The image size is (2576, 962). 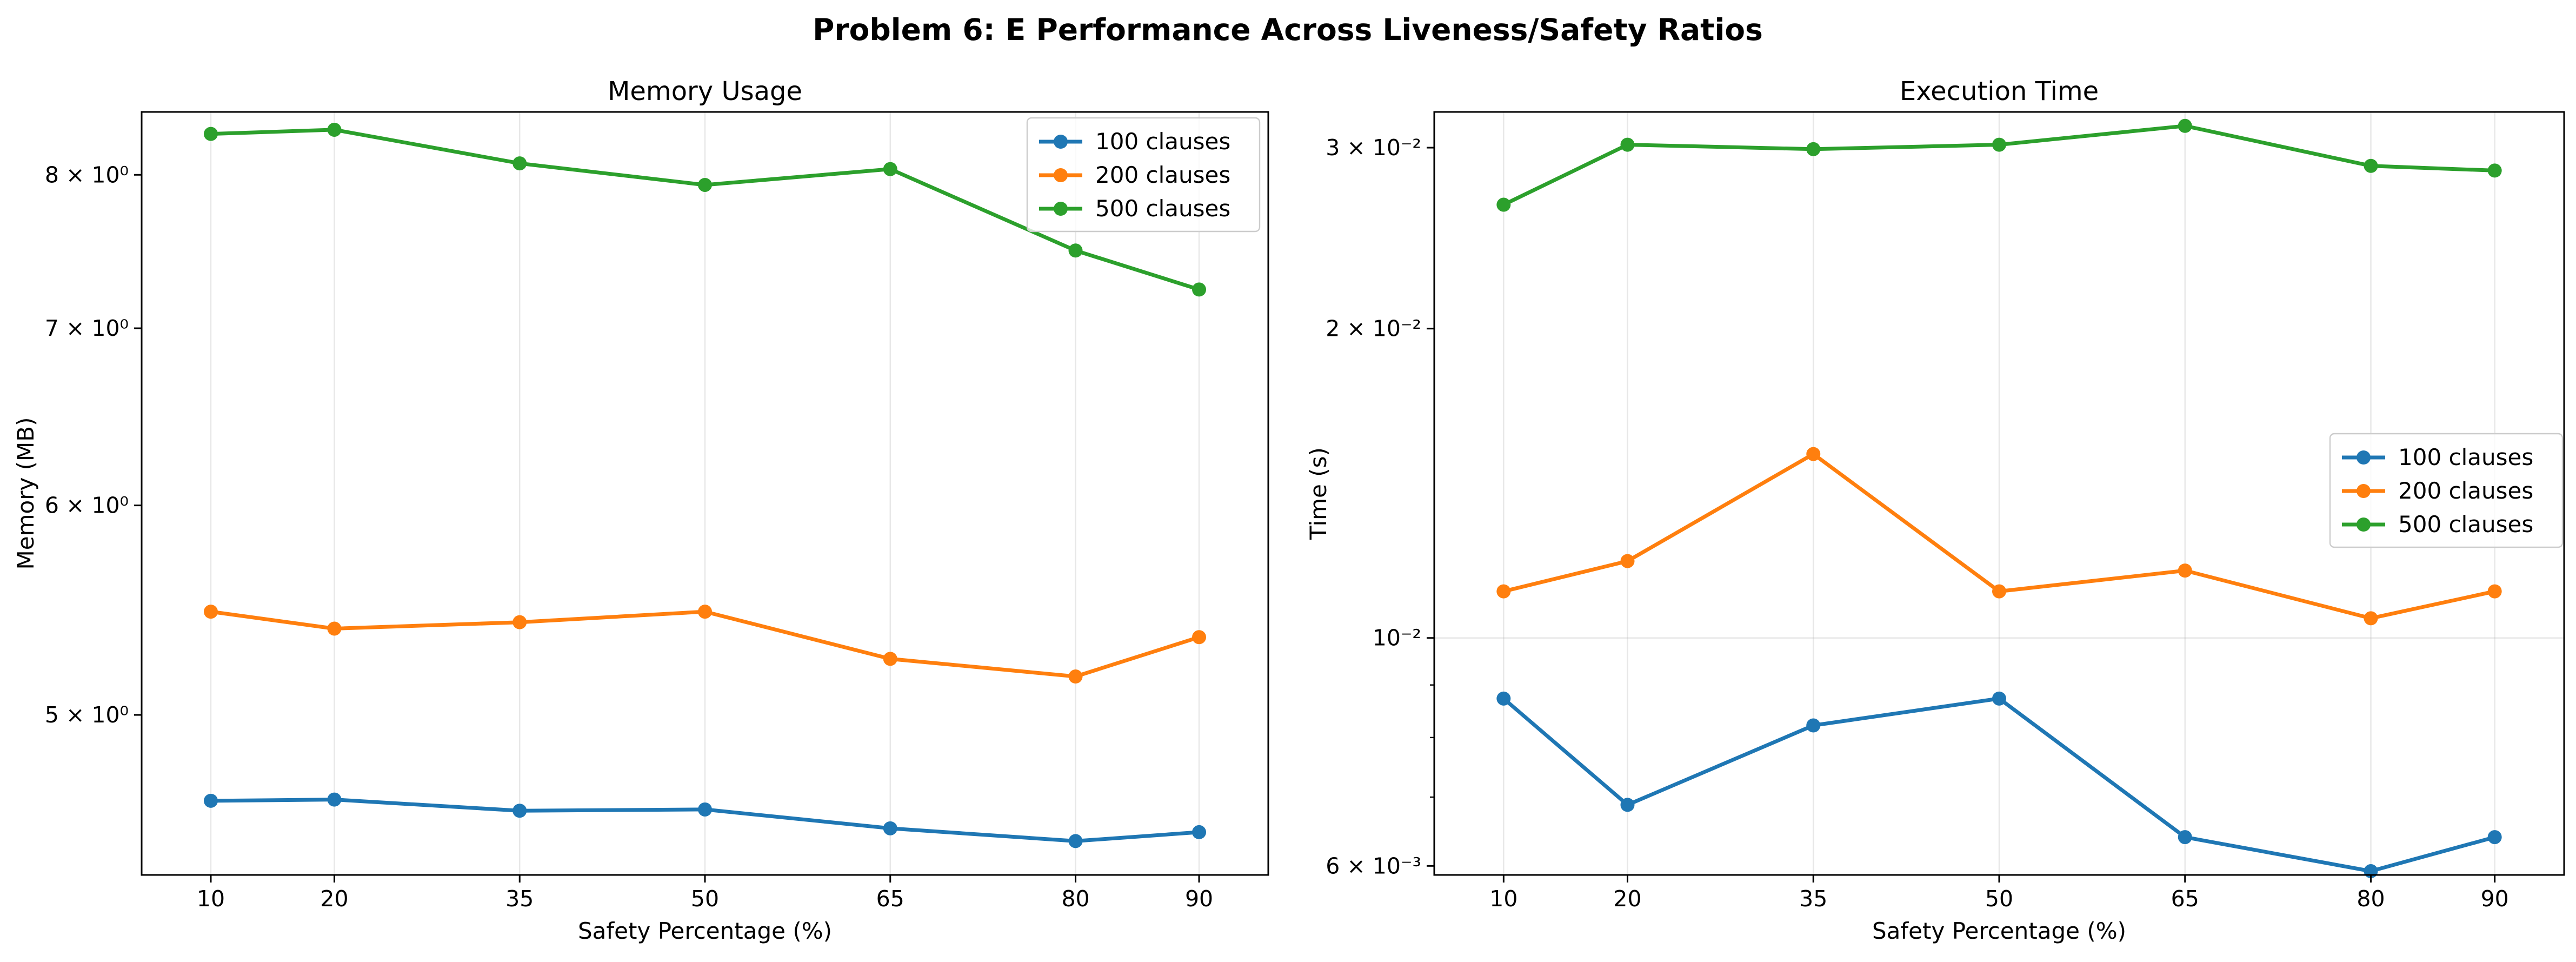 What do you see at coordinates (1999, 91) in the screenshot?
I see `subplot-title: Execution Time` at bounding box center [1999, 91].